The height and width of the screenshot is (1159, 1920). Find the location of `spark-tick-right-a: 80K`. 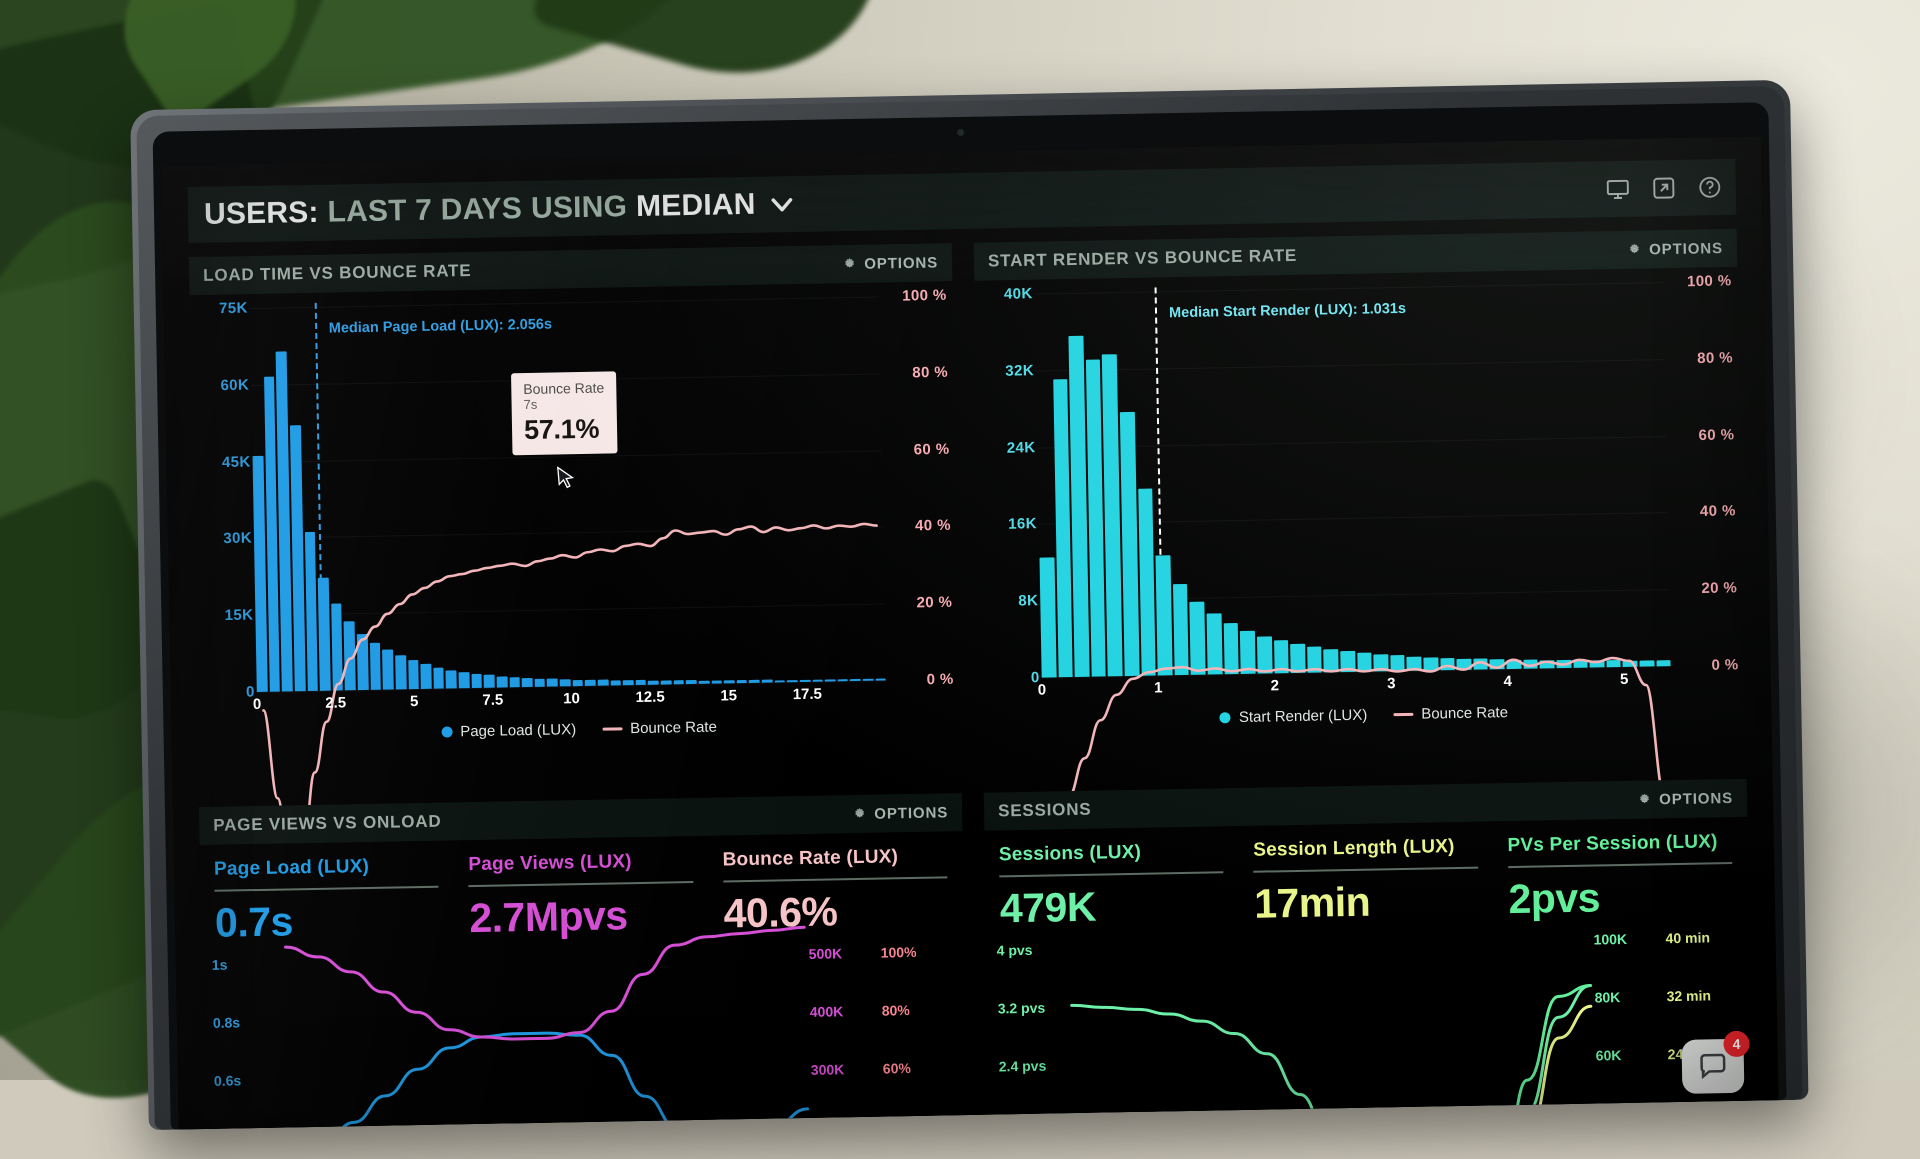

spark-tick-right-a: 80K is located at coordinates (1607, 997).